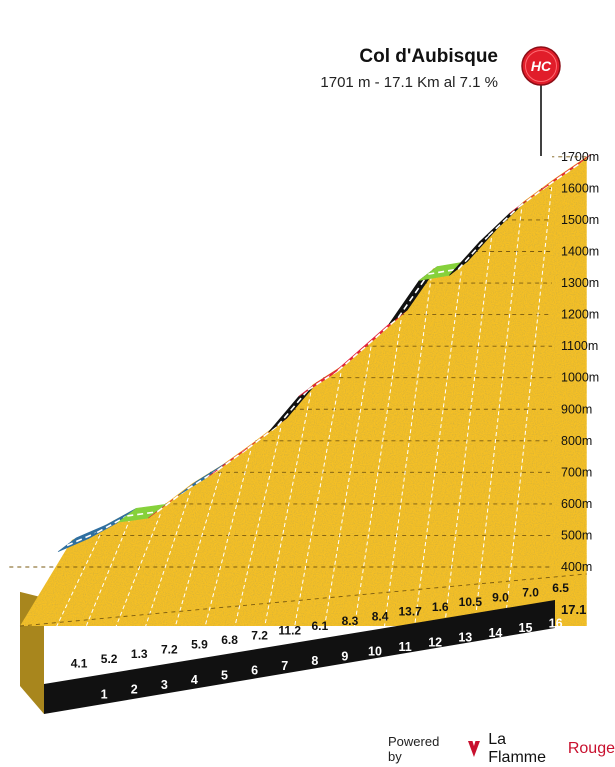  I want to click on km-label: 13, so click(465, 638).